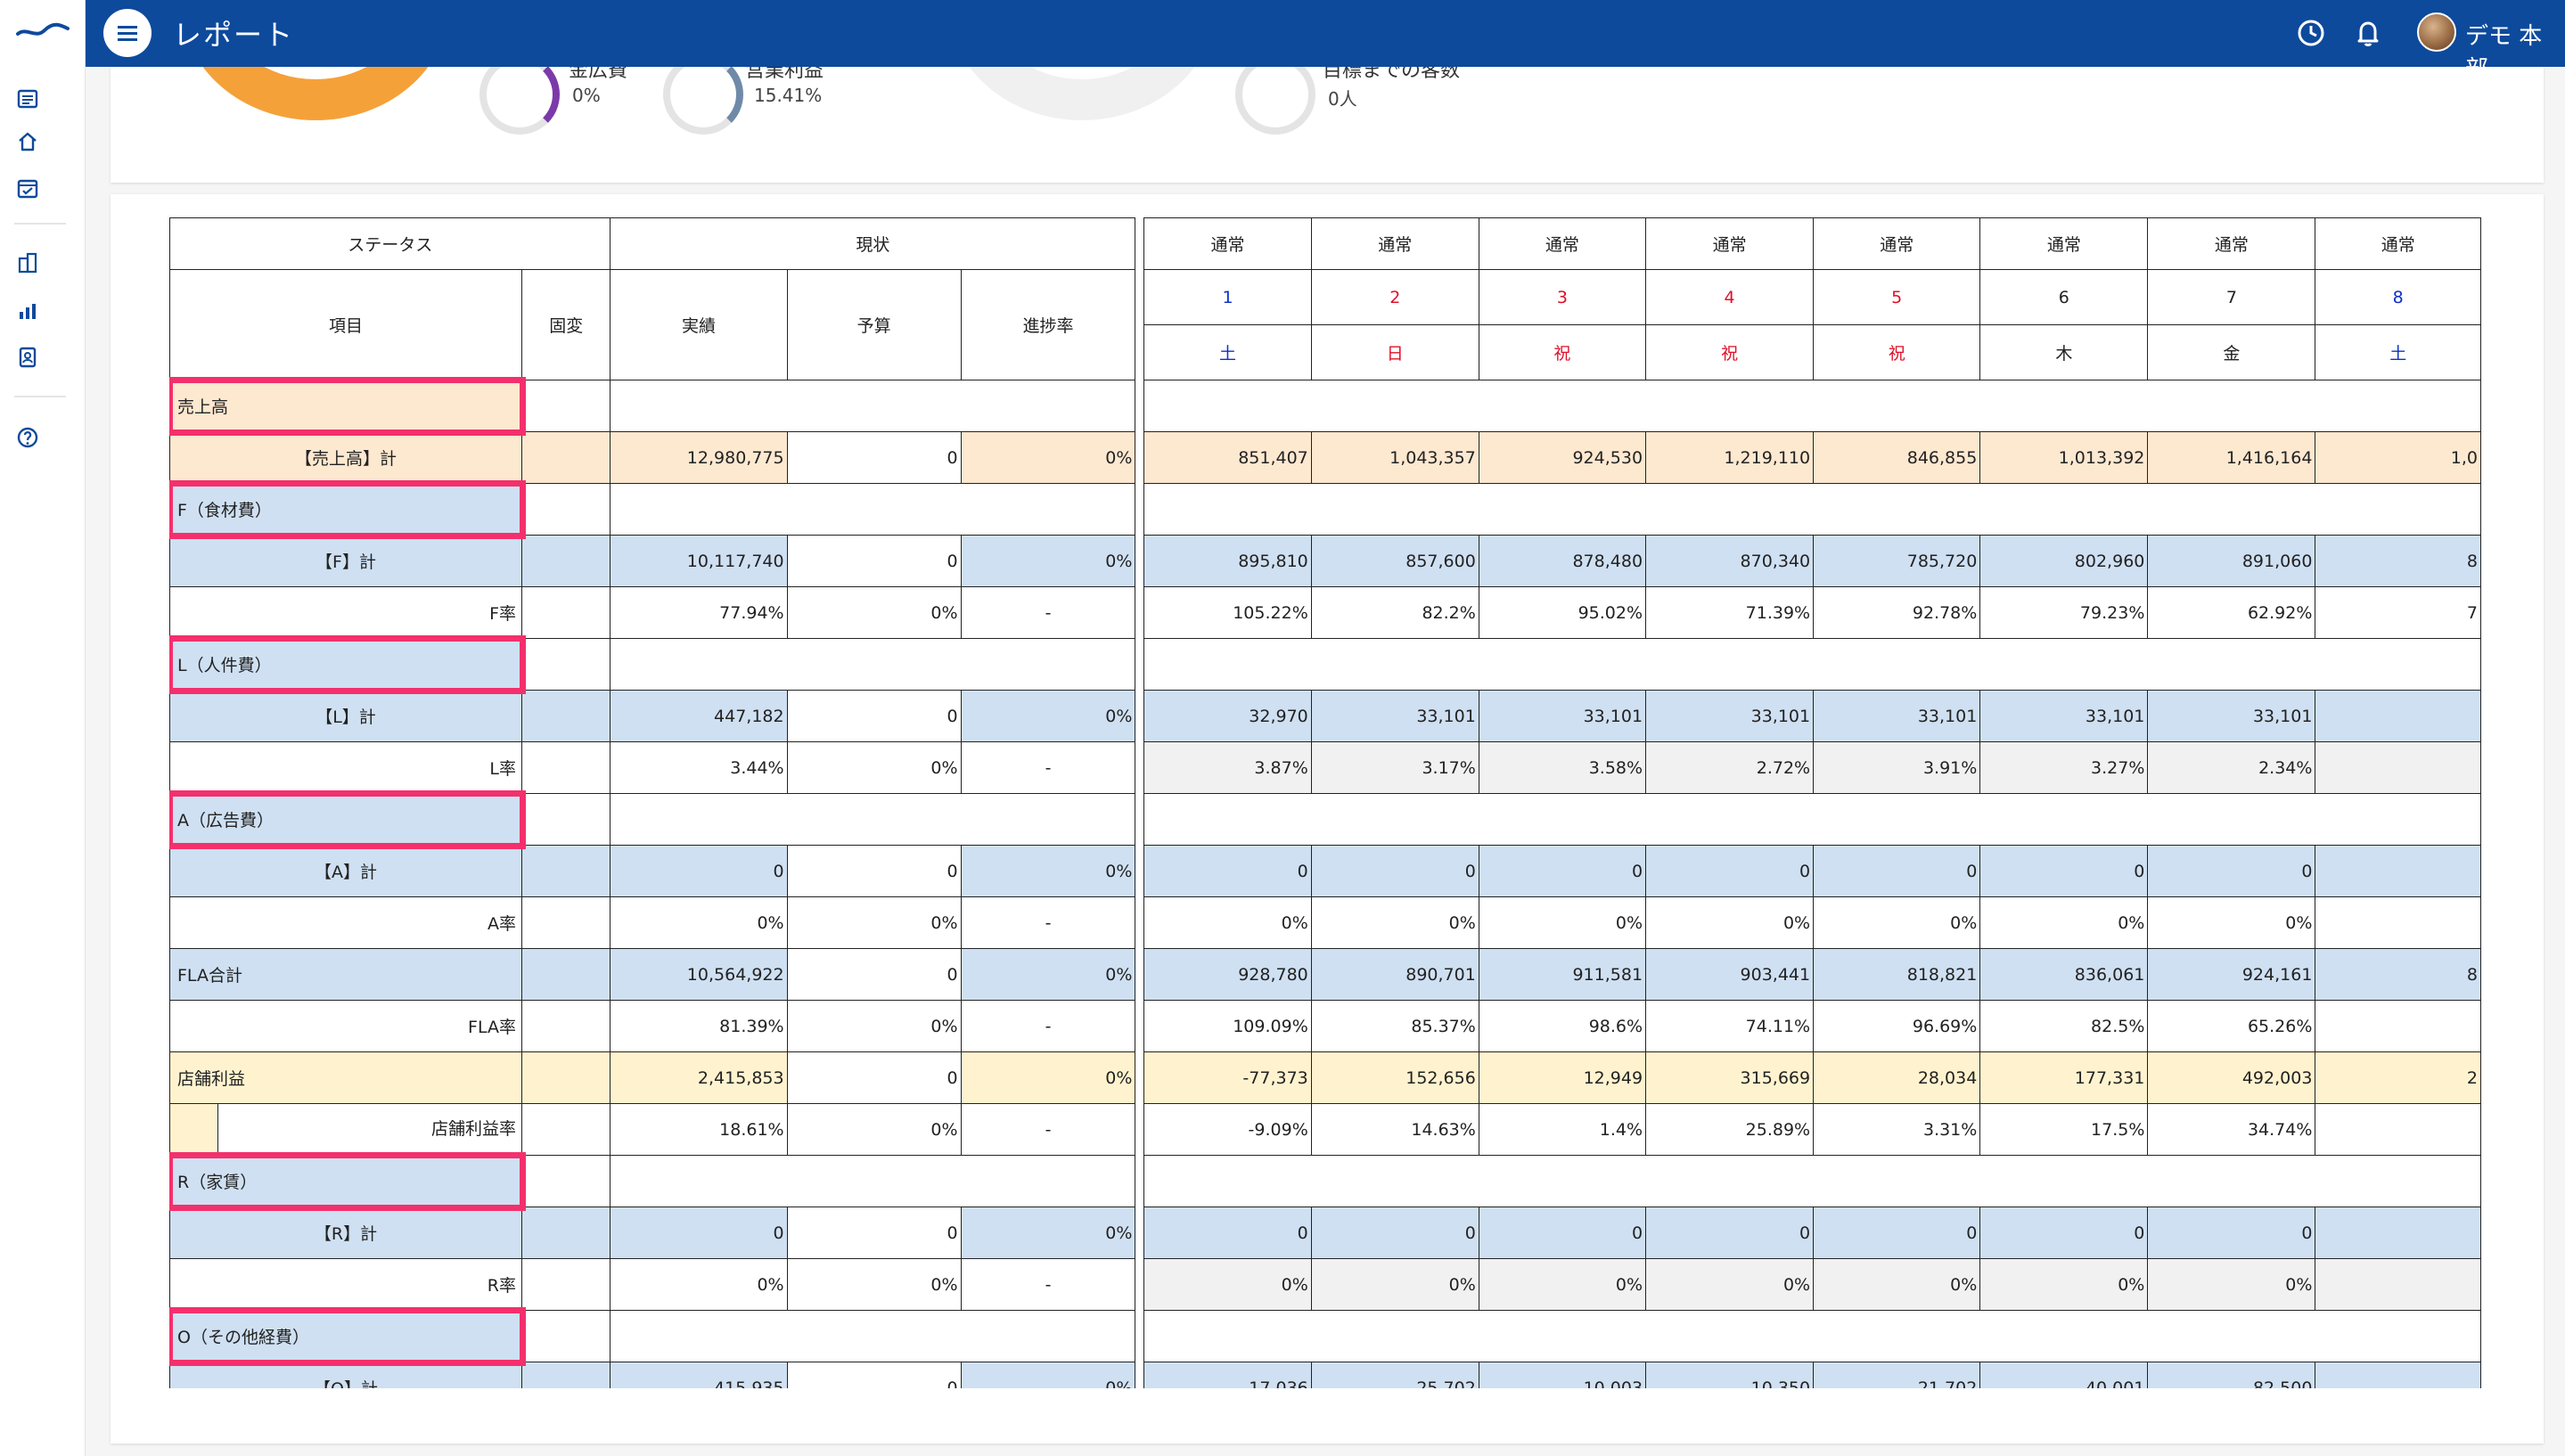  I want to click on list-icon, so click(27, 99).